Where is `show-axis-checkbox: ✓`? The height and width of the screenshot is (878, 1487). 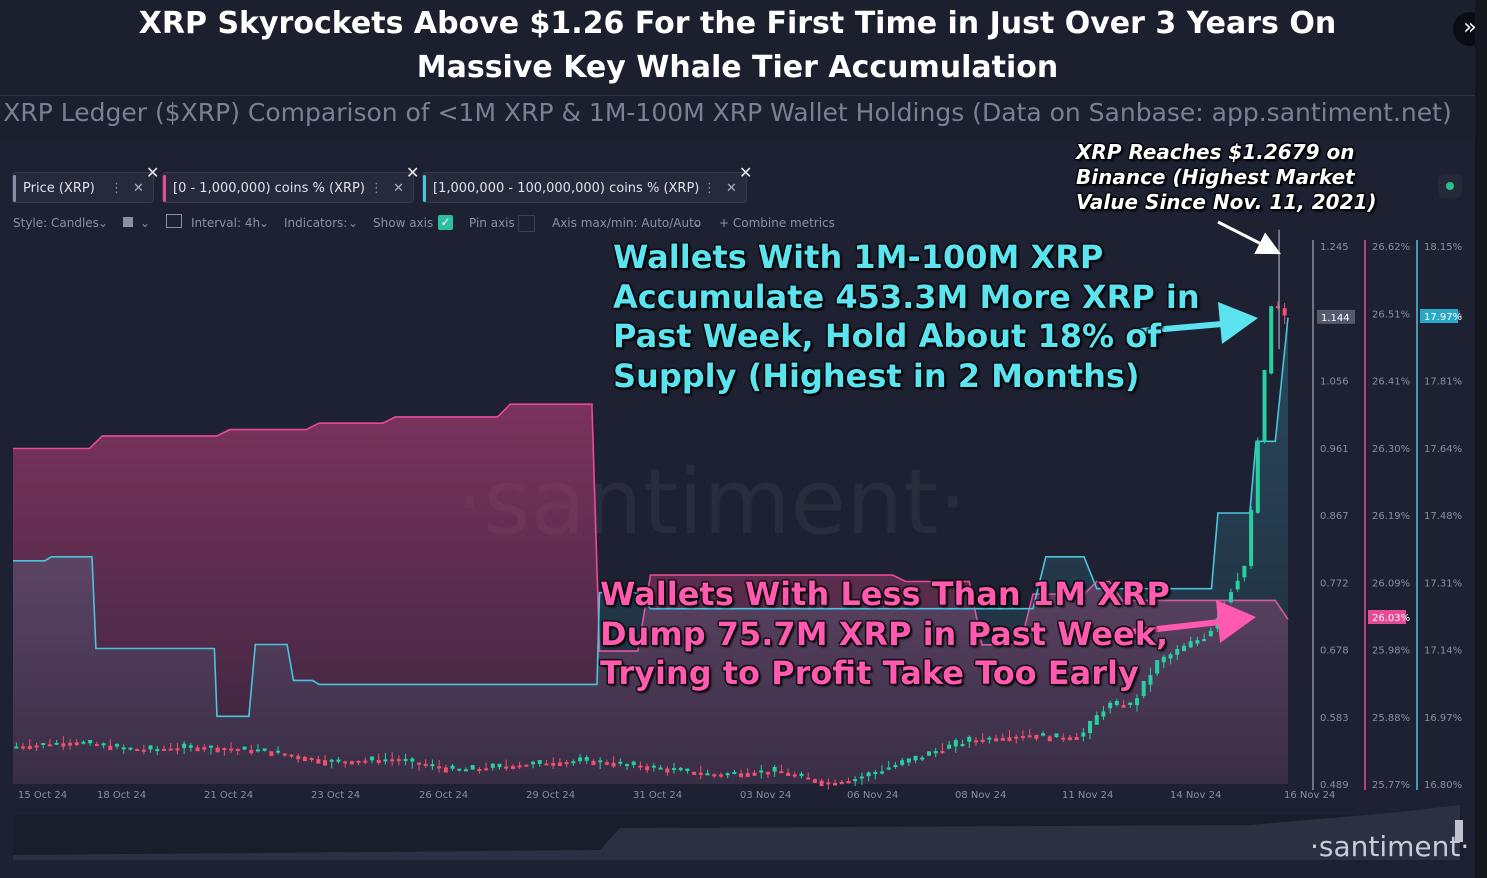 show-axis-checkbox: ✓ is located at coordinates (445, 222).